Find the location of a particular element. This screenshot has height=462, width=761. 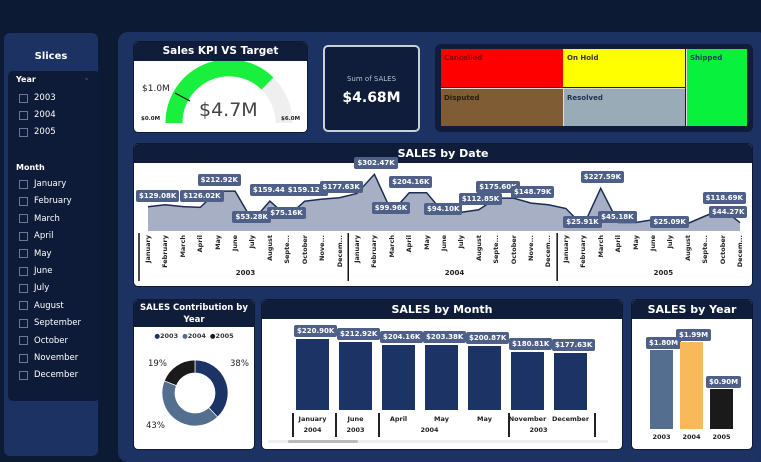

data-label: $118.69K is located at coordinates (724, 197).